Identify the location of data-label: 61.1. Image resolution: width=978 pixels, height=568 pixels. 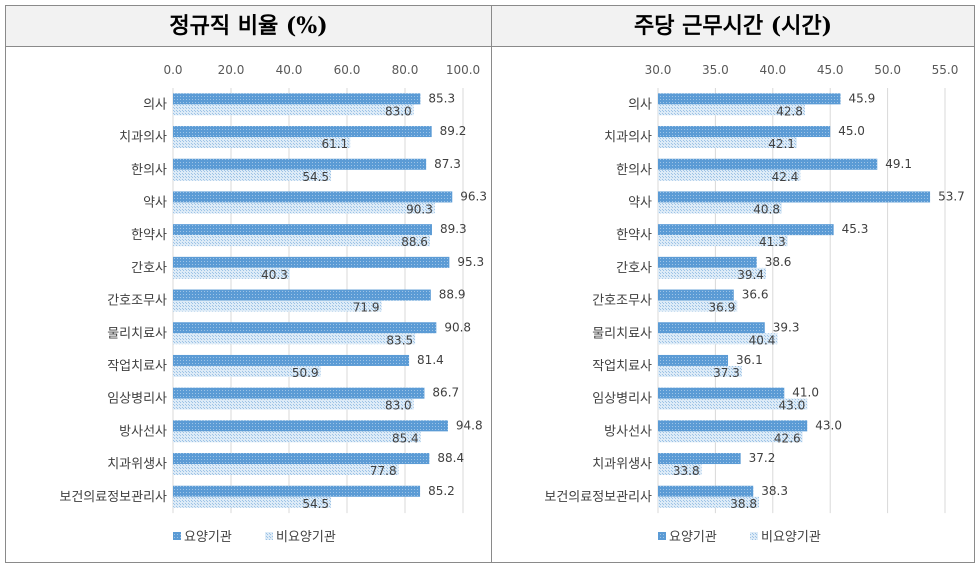
(334, 144).